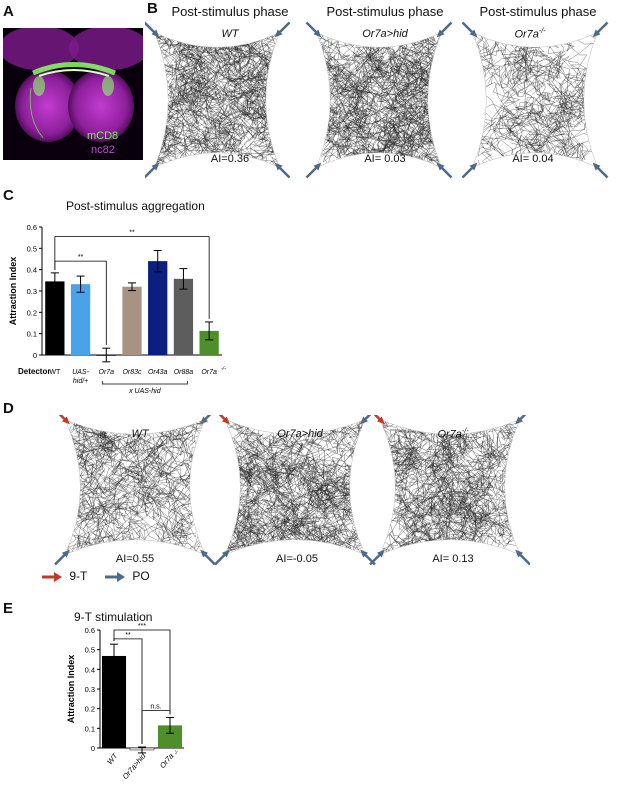 Image resolution: width=617 pixels, height=785 pixels. I want to click on chart-c-ytick-label: 0.1, so click(32, 334).